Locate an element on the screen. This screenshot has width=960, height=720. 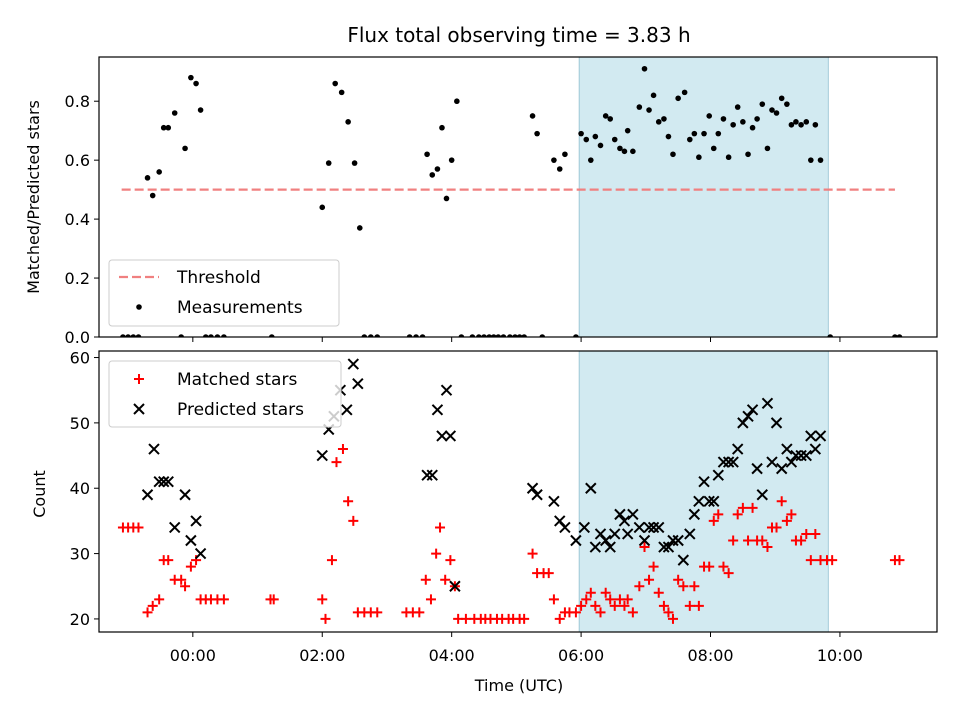
top-y-tick-label: 0.6 is located at coordinates (77, 160).